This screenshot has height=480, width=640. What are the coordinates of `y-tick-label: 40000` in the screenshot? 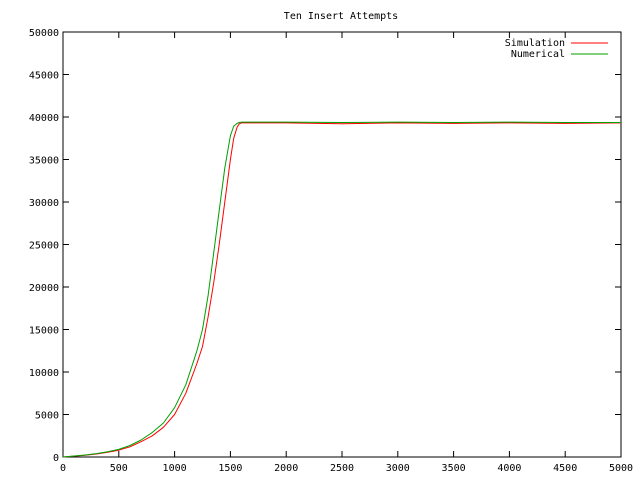 It's located at (44, 118).